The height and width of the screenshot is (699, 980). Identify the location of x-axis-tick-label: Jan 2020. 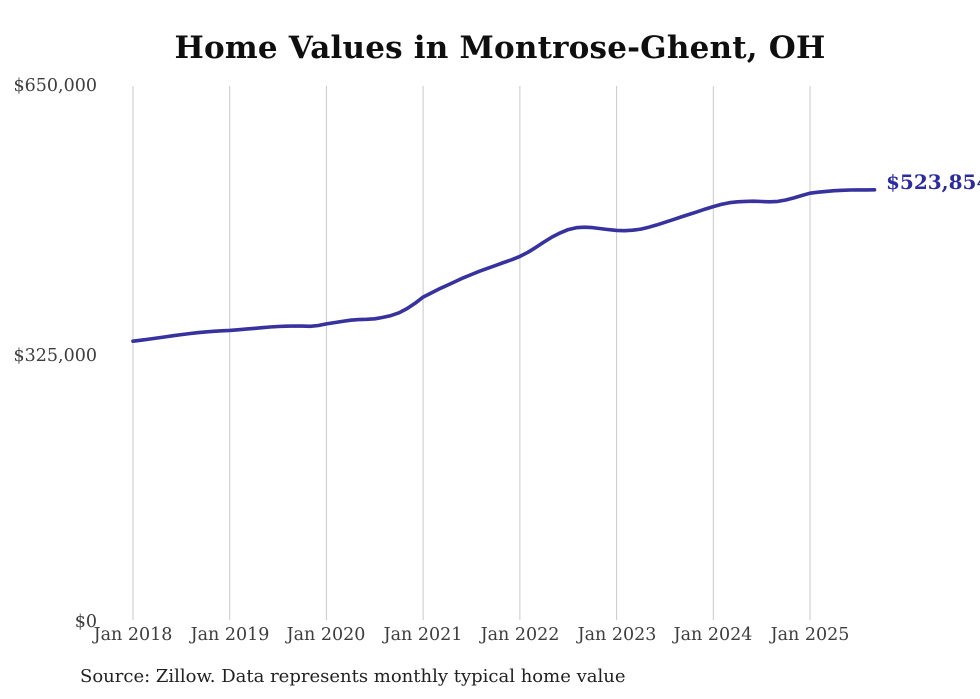
(326, 635).